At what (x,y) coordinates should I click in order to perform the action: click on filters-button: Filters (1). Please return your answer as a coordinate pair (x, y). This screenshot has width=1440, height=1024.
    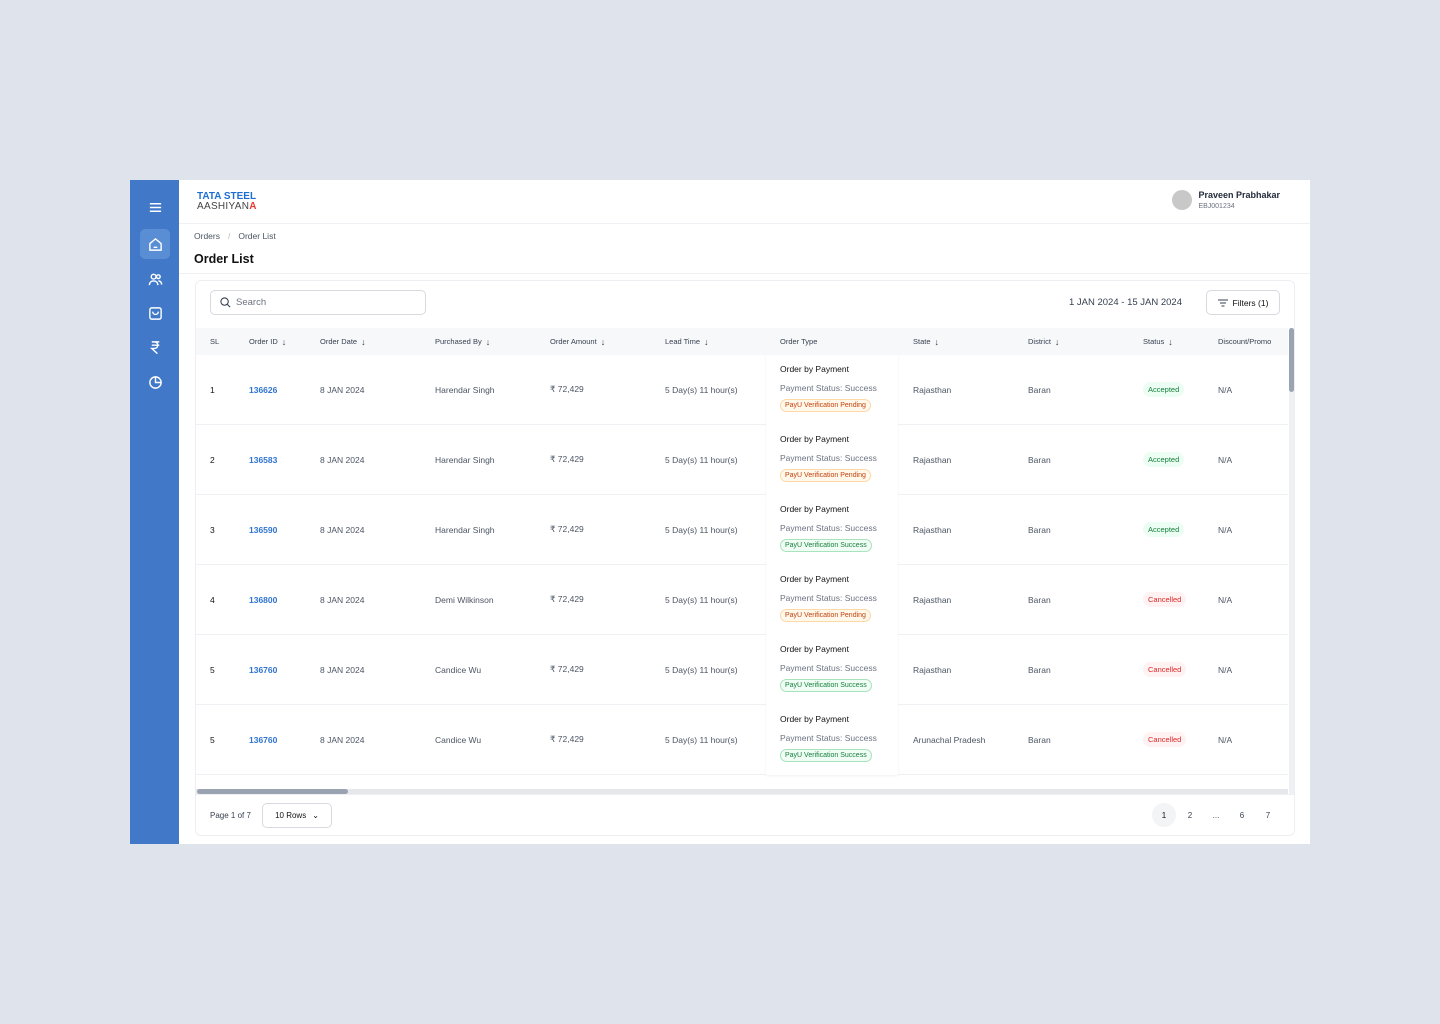
    Looking at the image, I should click on (1243, 302).